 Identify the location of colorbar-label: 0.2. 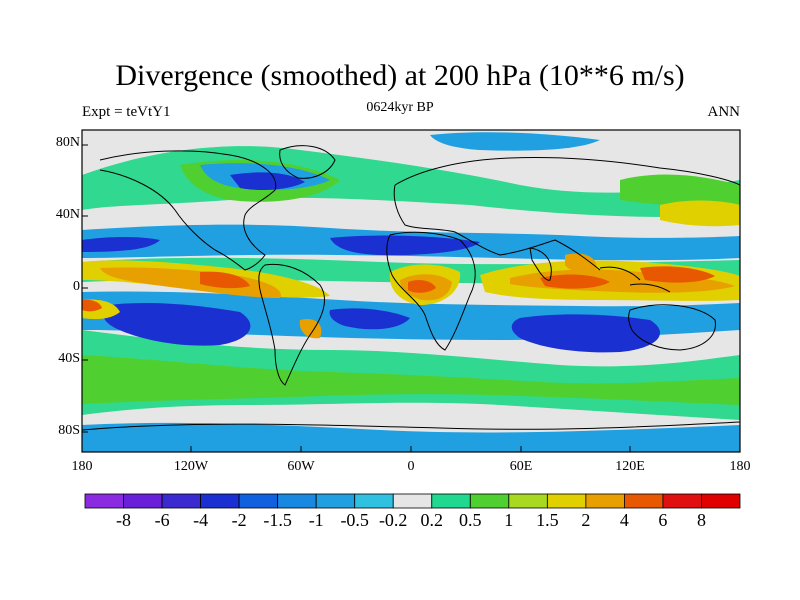
(432, 520).